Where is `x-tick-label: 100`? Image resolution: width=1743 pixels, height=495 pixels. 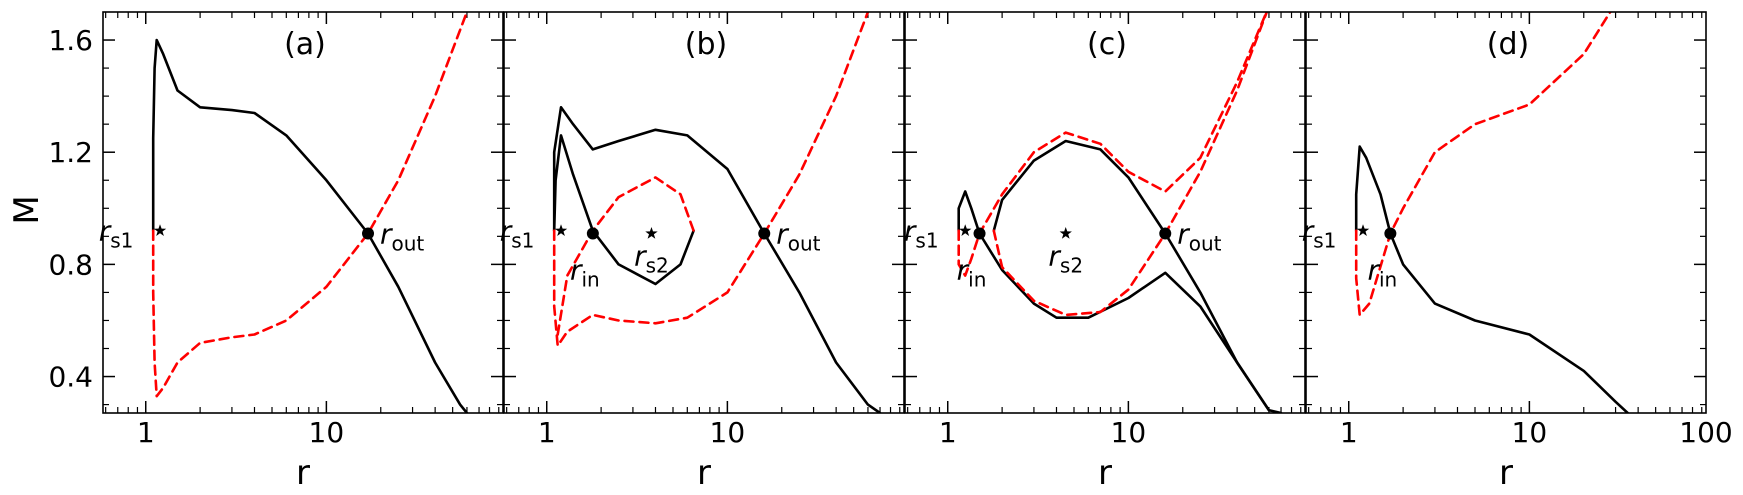 x-tick-label: 100 is located at coordinates (1705, 432).